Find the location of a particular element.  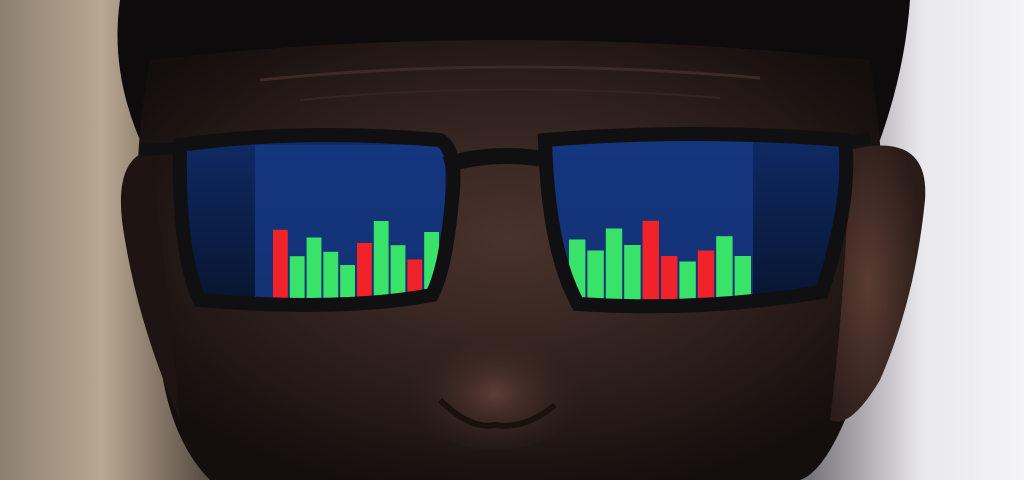

right-ear is located at coordinates (878, 283).